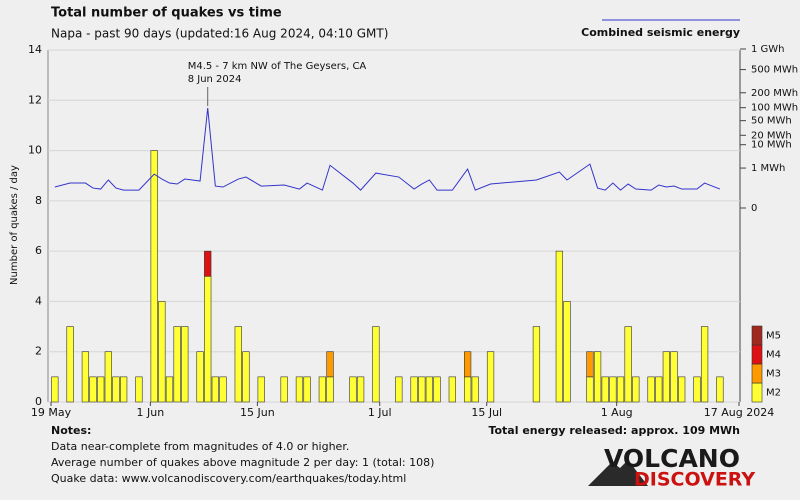 The image size is (800, 500). Describe the element at coordinates (739, 412) in the screenshot. I see `x-tick-label: 17 Aug 2024` at that location.